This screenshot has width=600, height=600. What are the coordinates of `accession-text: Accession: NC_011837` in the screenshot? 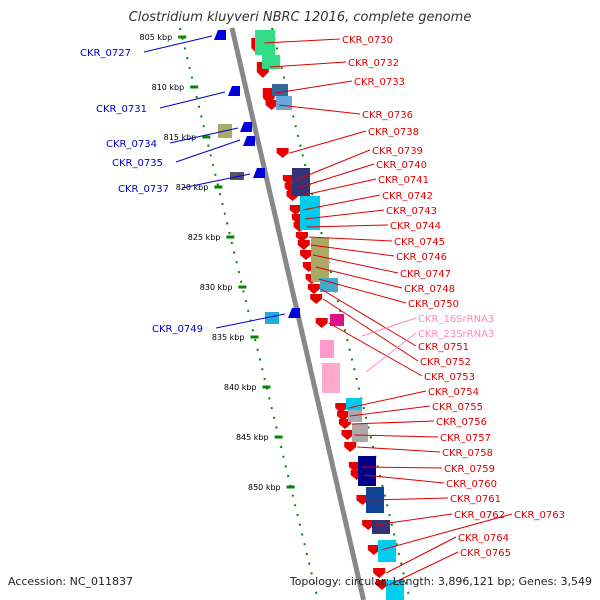 It's located at (71, 581).